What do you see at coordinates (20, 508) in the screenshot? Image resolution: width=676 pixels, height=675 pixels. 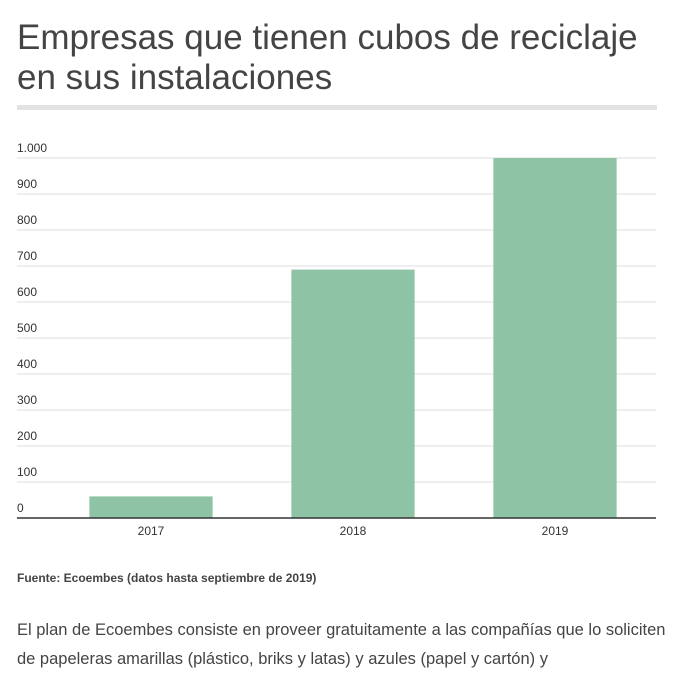 I see `y-tick-label: 0` at bounding box center [20, 508].